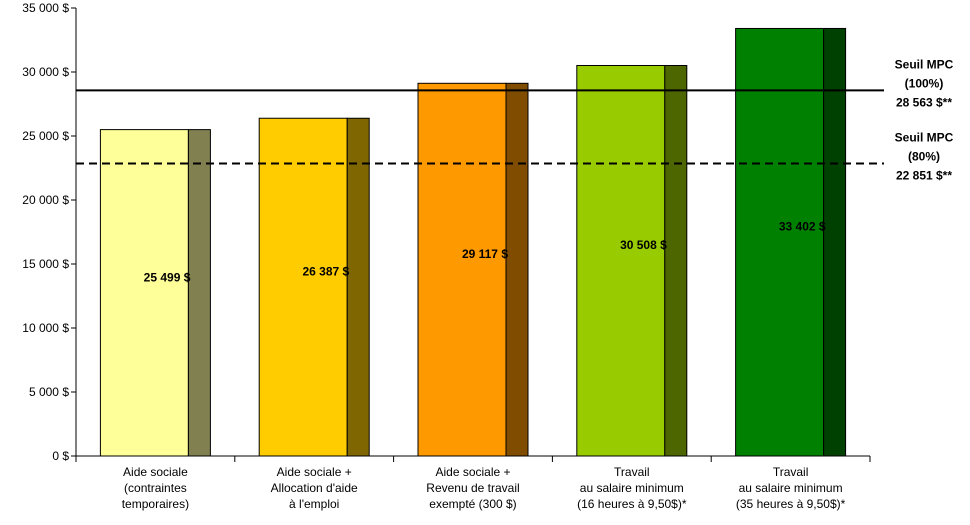  I want to click on y-tick-label: 0 $, so click(60, 456).